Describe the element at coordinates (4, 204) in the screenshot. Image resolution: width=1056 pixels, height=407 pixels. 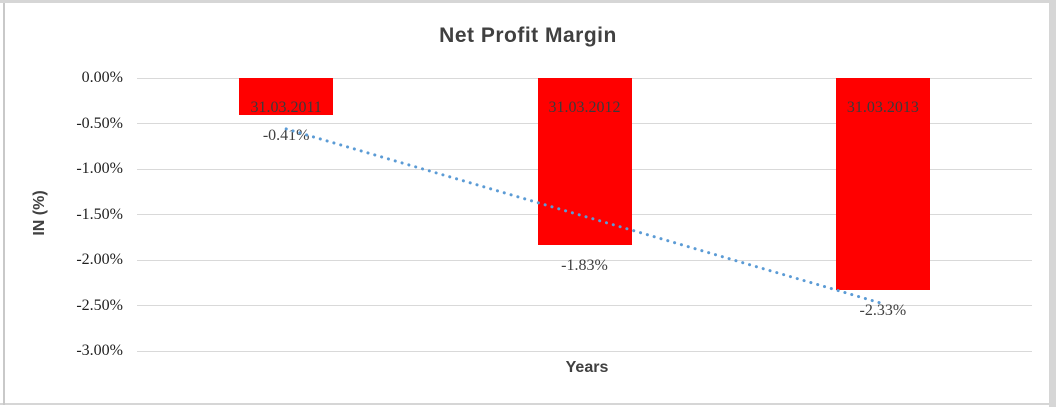
I see `chart-frame-left` at that location.